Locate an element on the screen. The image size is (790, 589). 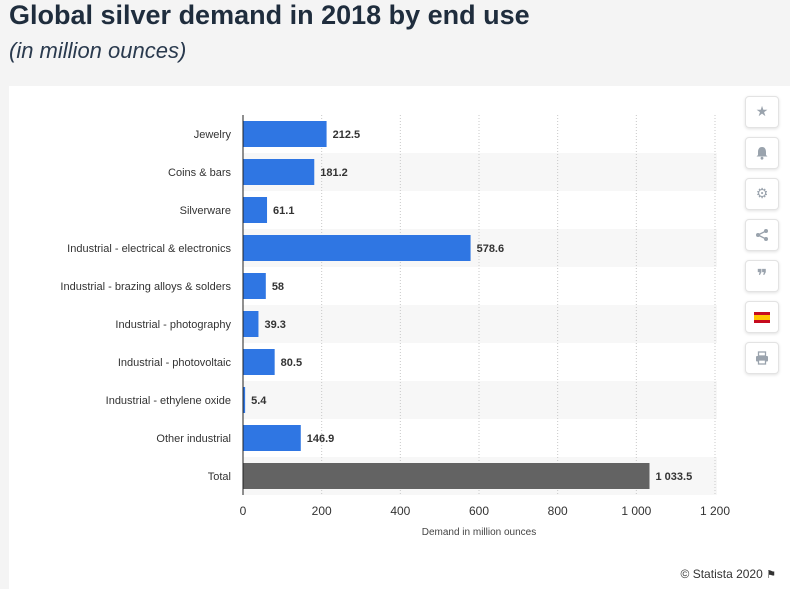
tool-sidebar: ★ ⚙ ❞ is located at coordinates (763, 239).